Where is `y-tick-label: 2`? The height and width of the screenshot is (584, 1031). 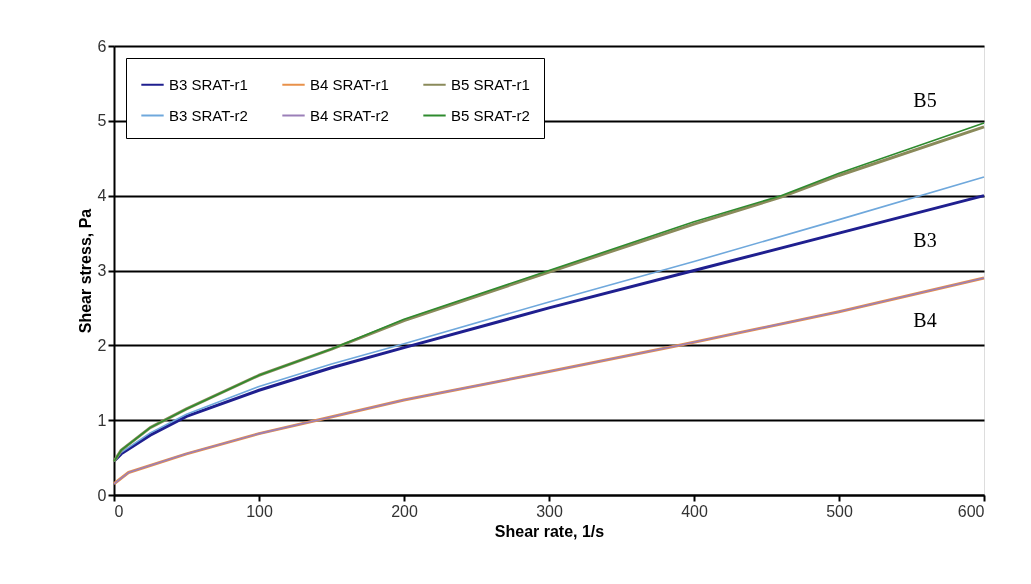
y-tick-label: 2 is located at coordinates (102, 345).